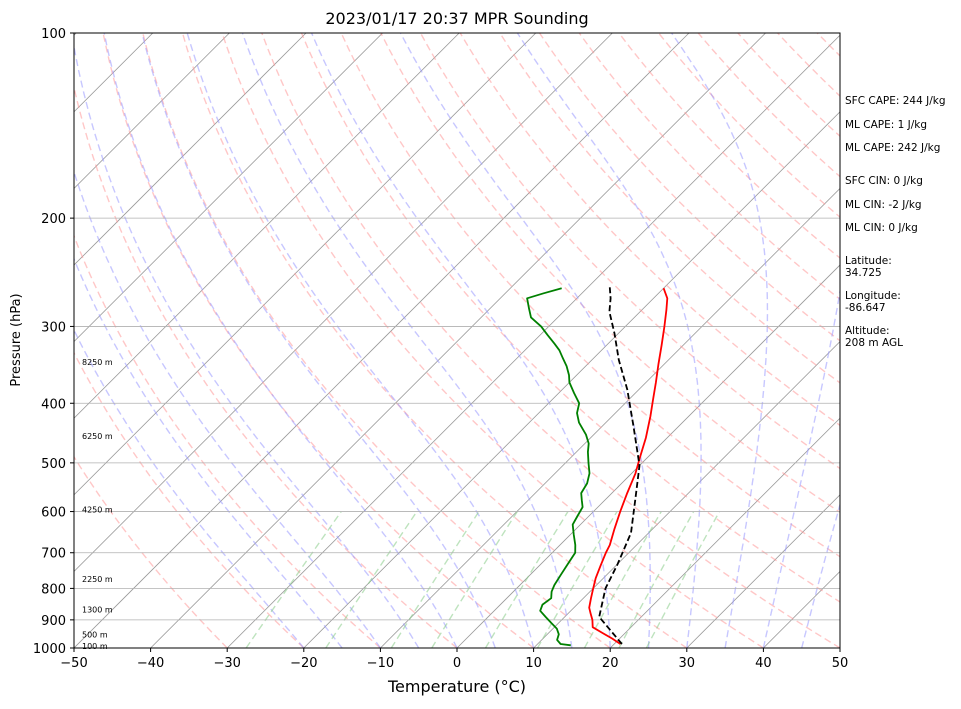  I want to click on y-tick-label: 100, so click(53, 34).